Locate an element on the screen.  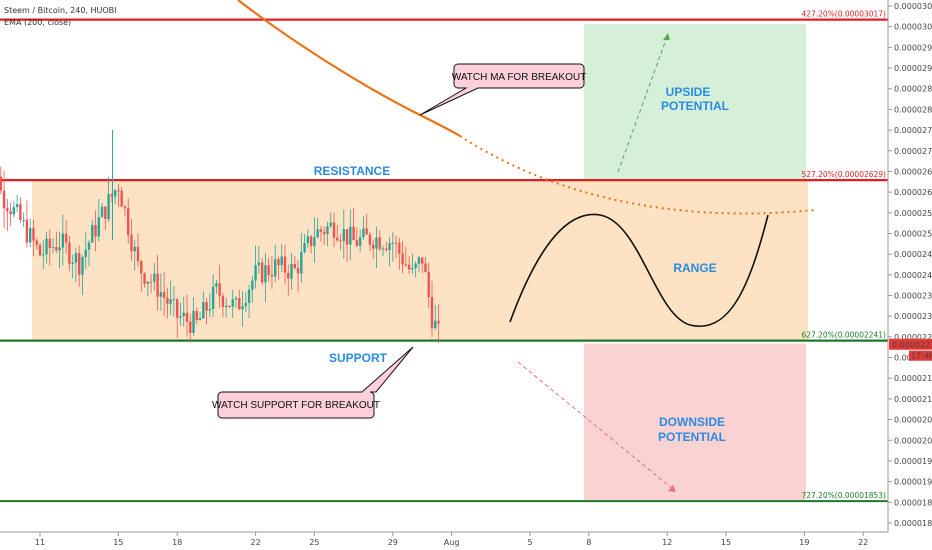
price-tick-label: 0.00003050 is located at coordinates (913, 6).